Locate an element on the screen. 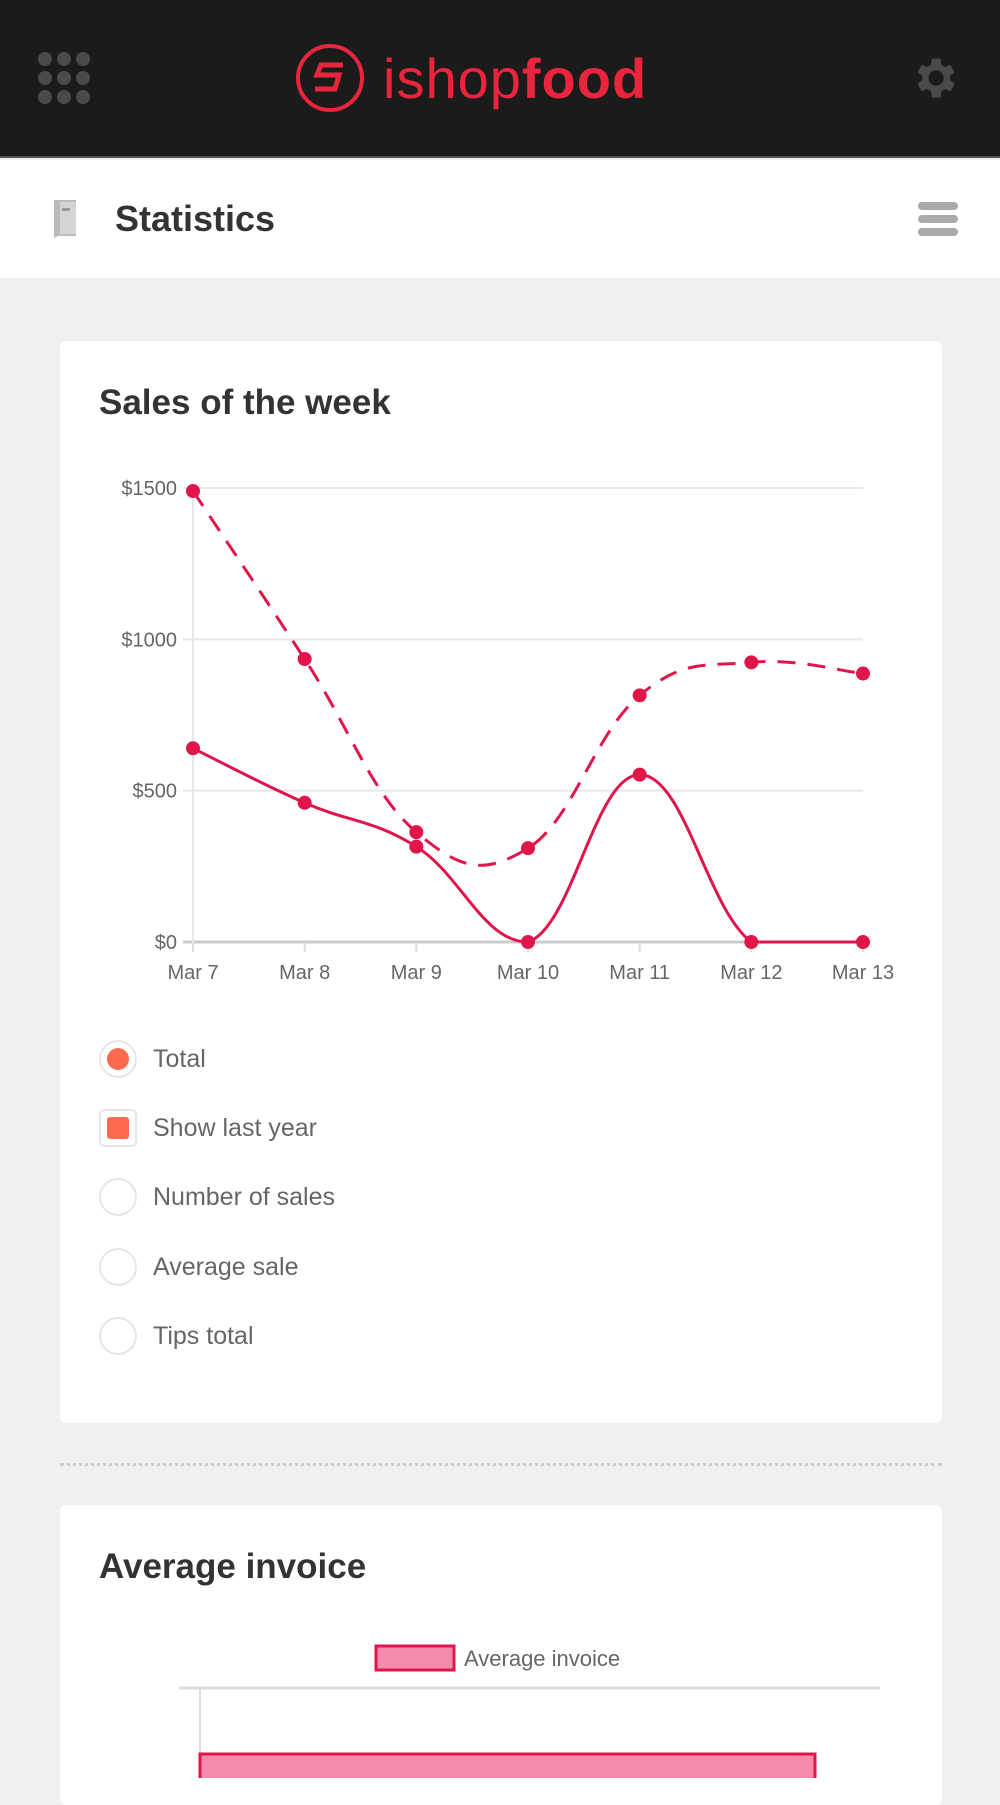  legend-swatch is located at coordinates (415, 1658).